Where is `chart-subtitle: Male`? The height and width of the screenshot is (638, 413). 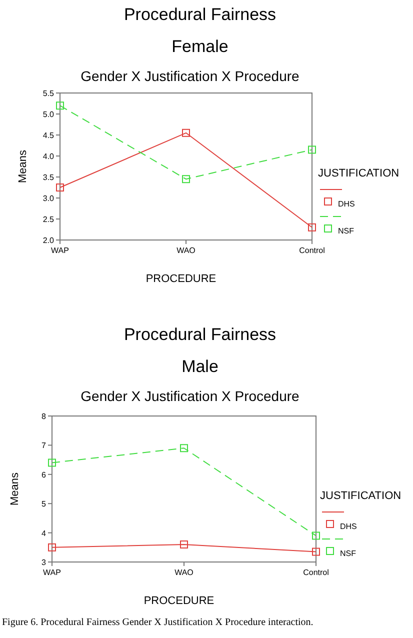 chart-subtitle: Male is located at coordinates (200, 366).